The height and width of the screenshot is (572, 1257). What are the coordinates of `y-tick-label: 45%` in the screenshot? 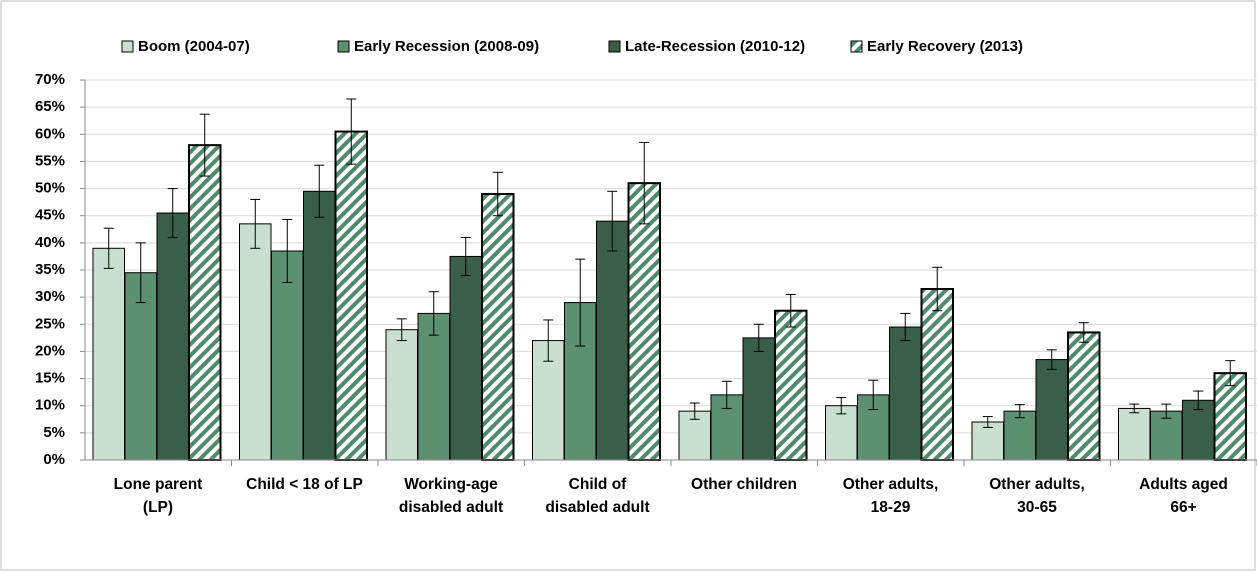 It's located at (50, 215).